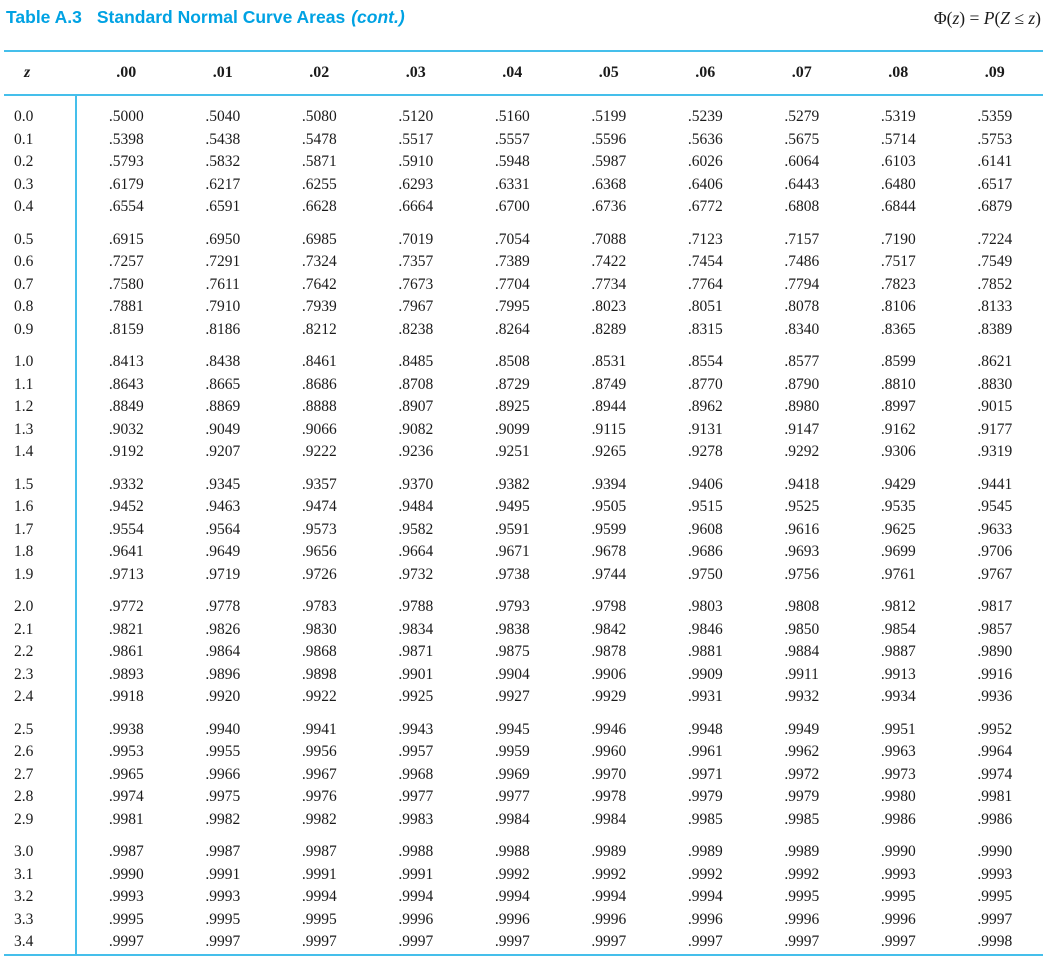 This screenshot has width=1047, height=978. What do you see at coordinates (126, 607) in the screenshot?
I see `phi-value-cell: .9772` at bounding box center [126, 607].